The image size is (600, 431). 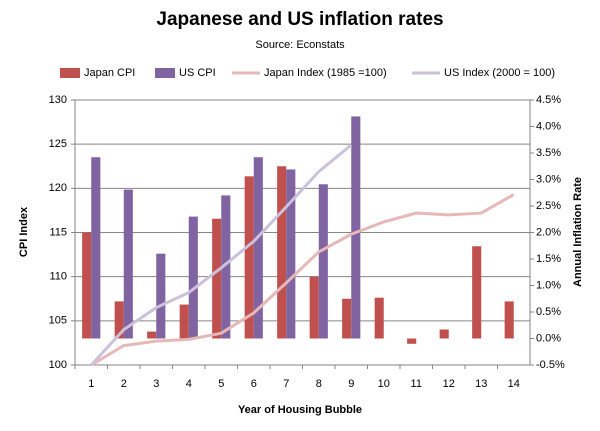 What do you see at coordinates (416, 384) in the screenshot?
I see `x-tick-label: 11` at bounding box center [416, 384].